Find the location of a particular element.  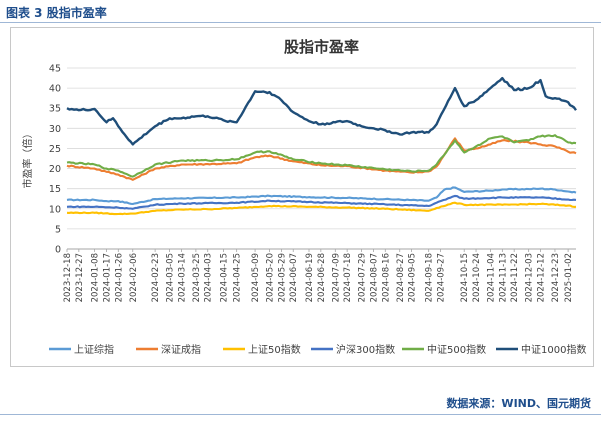

legend-label: 深证成指 is located at coordinates (181, 349).